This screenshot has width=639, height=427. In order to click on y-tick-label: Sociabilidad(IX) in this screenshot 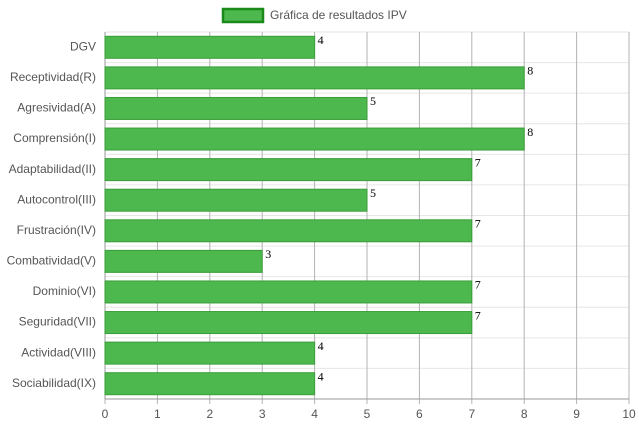, I will do `click(54, 383)`.